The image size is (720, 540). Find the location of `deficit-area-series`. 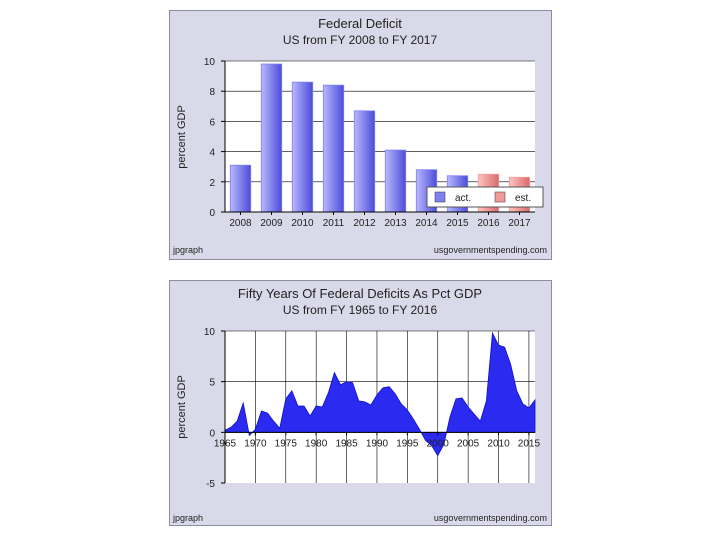

deficit-area-series is located at coordinates (380, 394).